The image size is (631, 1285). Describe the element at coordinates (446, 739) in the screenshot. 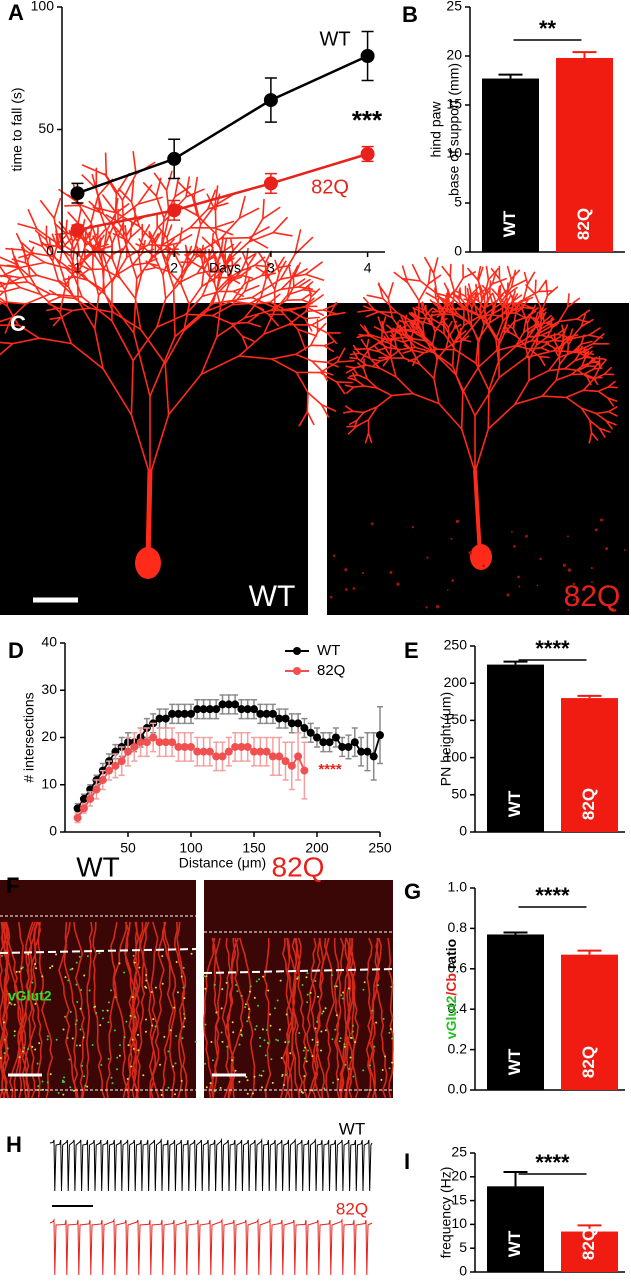

I see `y-axis-label: PN height (μm)` at that location.